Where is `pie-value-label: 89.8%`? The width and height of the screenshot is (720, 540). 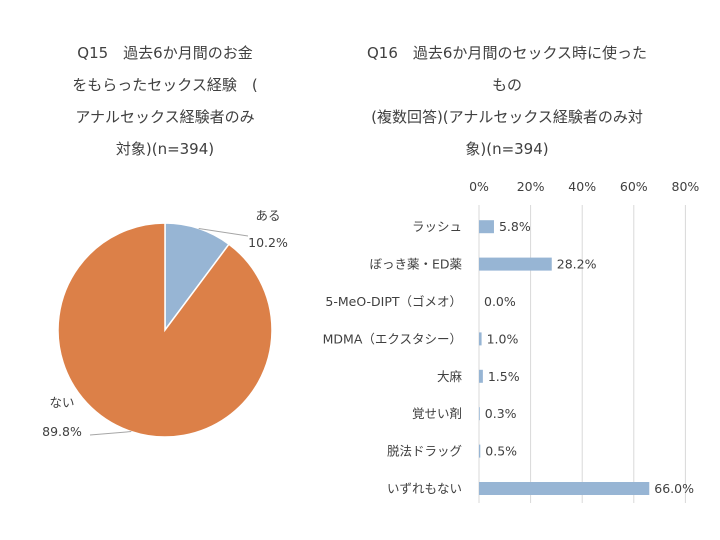
pie-value-label: 89.8% is located at coordinates (62, 431).